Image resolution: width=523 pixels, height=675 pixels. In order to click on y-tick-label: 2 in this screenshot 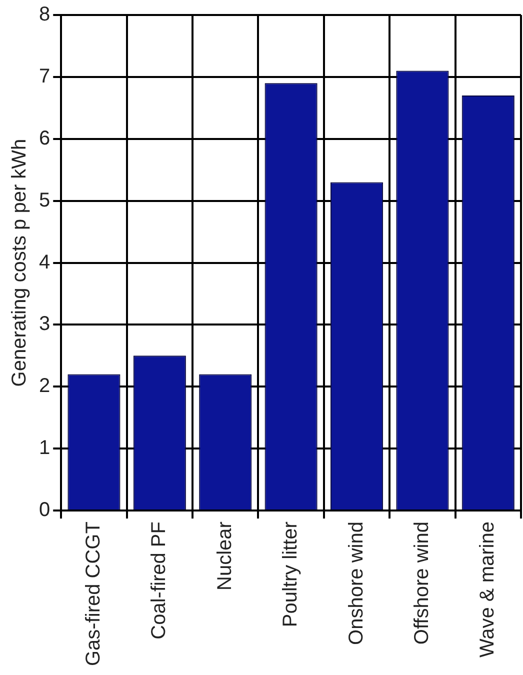, I will do `click(44, 386)`.